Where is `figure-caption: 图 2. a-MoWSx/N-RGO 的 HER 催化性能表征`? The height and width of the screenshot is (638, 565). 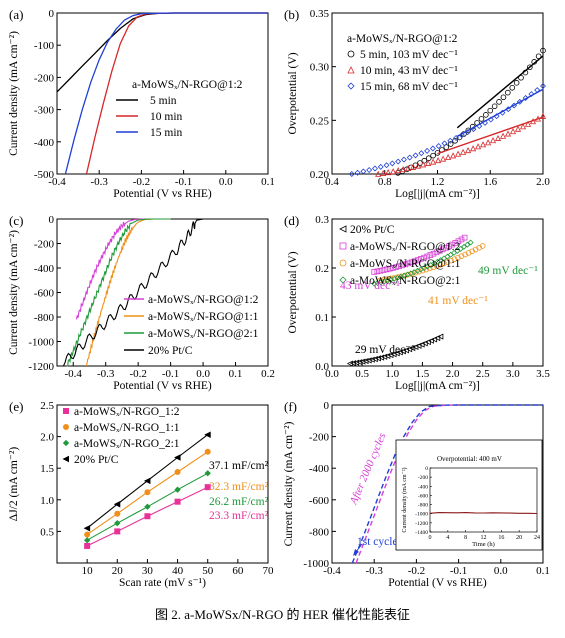 figure-caption: 图 2. a-MoWSx/N-RGO 的 HER 催化性能表征 is located at coordinates (282, 614).